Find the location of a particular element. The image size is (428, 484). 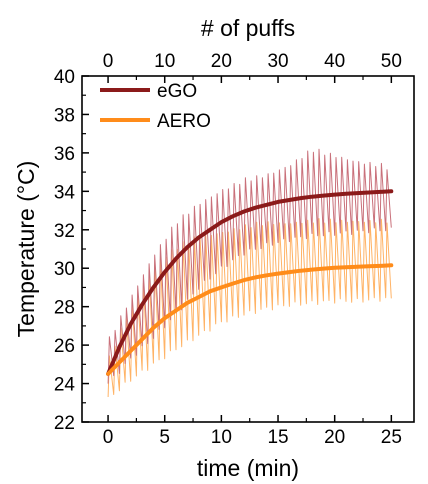

top-tick-label: 40 is located at coordinates (334, 61).